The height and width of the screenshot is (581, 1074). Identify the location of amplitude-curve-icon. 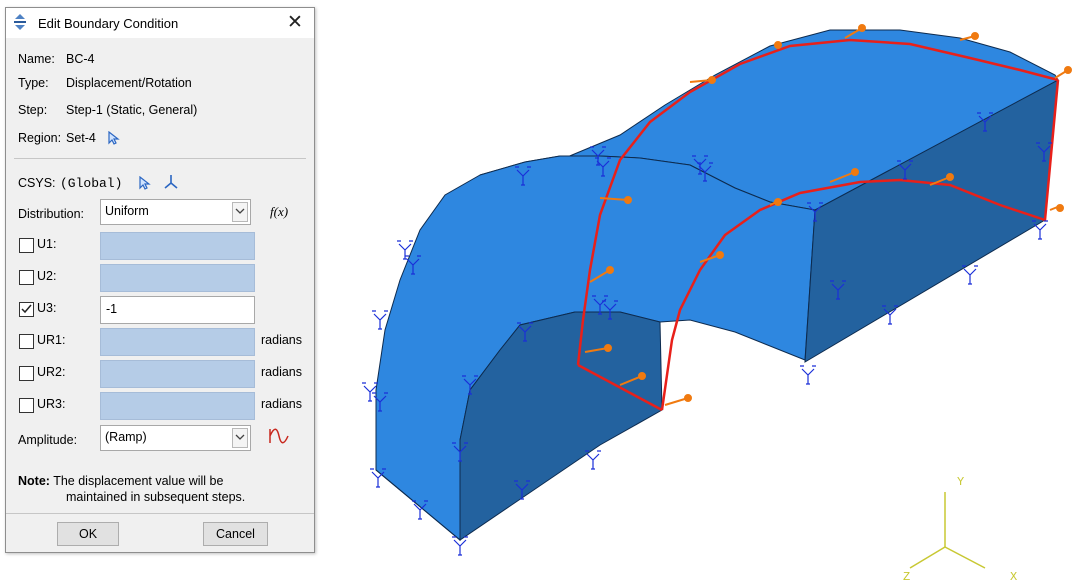
(279, 436).